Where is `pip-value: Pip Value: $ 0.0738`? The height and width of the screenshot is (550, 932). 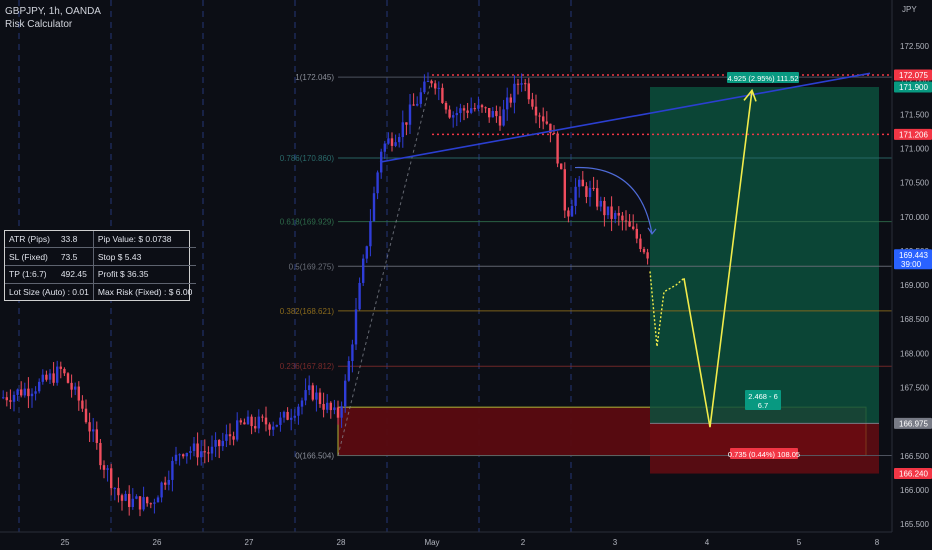
pip-value: Pip Value: $ 0.0738 is located at coordinates (144, 240).